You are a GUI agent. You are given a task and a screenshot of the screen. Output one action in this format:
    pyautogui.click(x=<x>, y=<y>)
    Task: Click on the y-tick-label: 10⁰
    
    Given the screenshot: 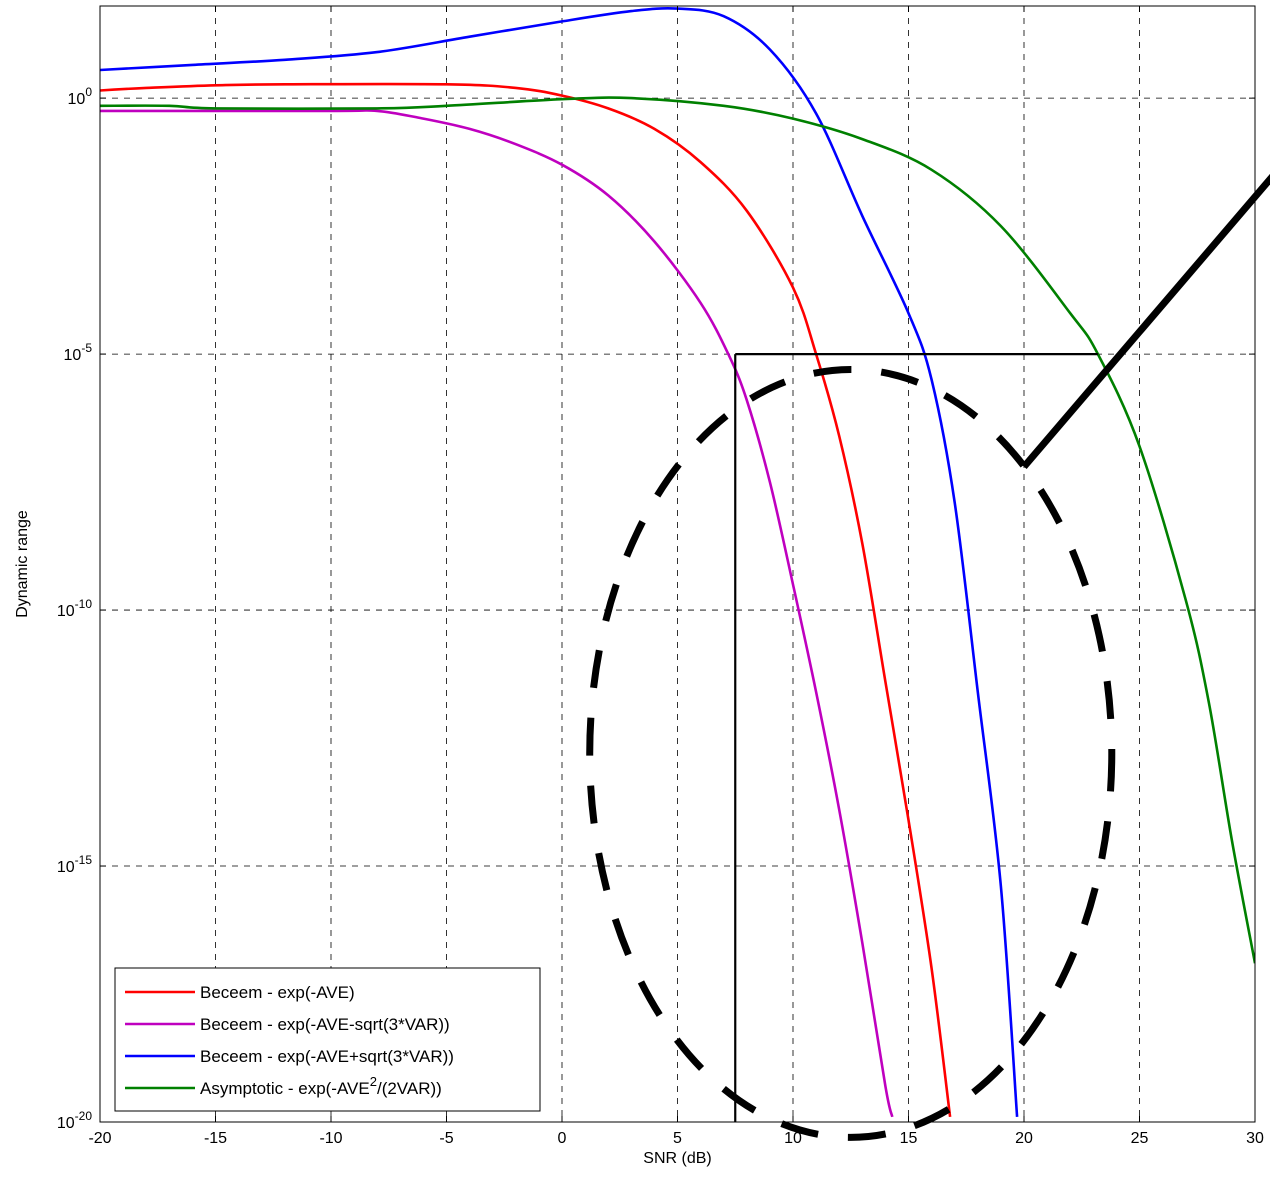 What is the action you would take?
    pyautogui.click(x=80, y=96)
    